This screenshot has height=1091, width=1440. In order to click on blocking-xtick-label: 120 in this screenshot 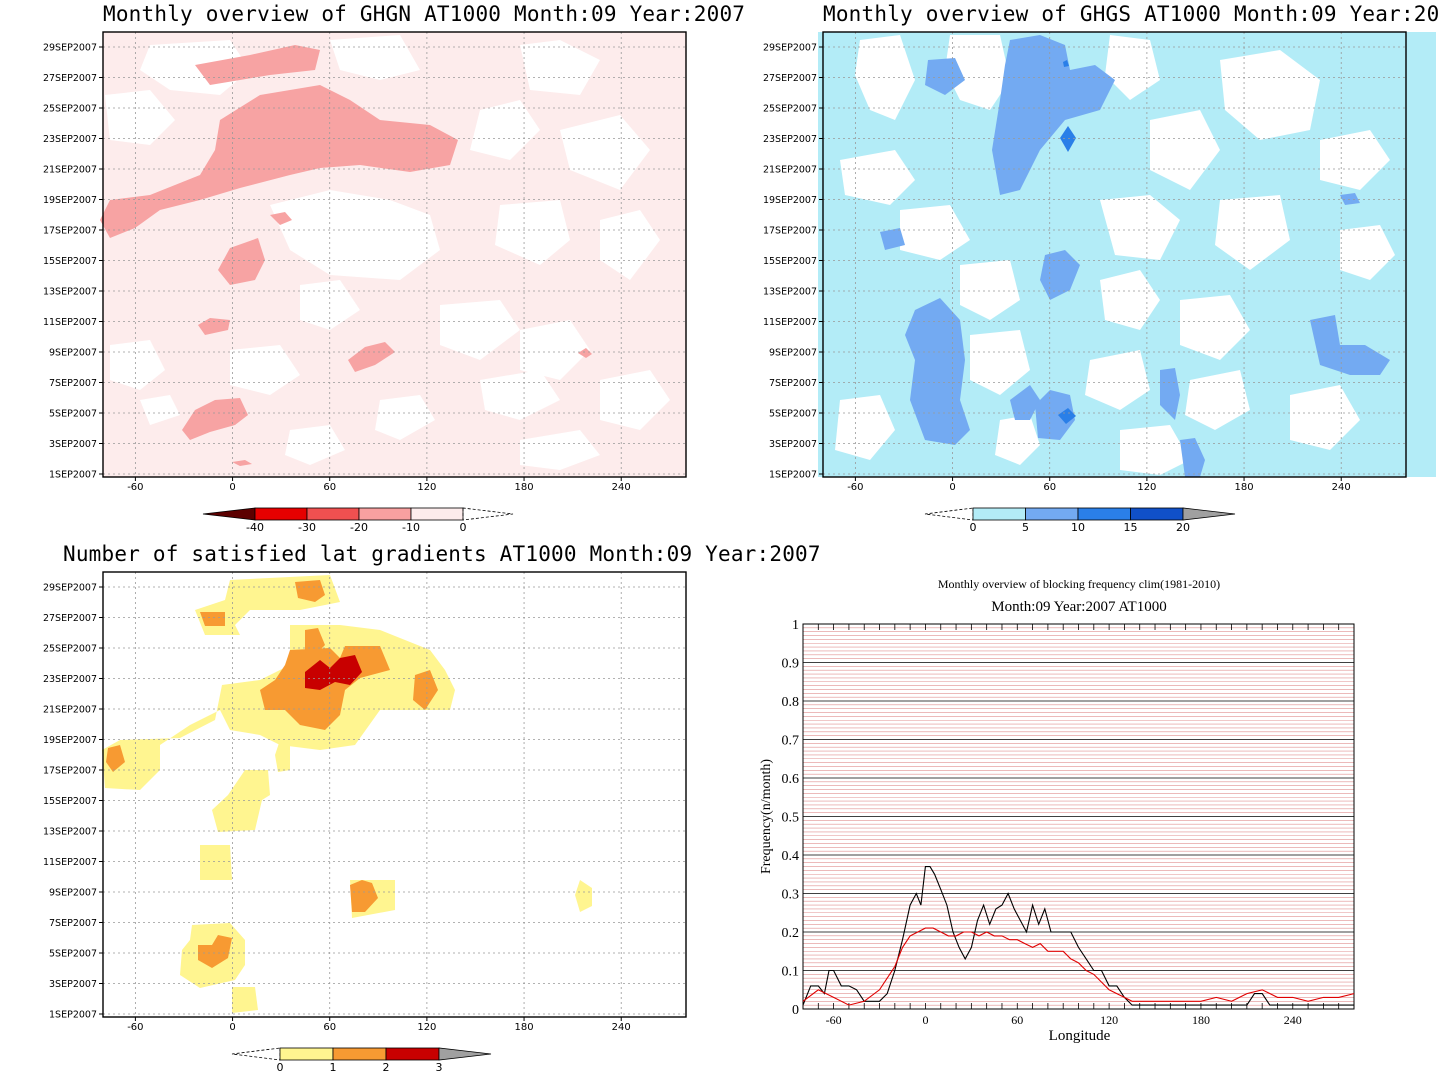, I will do `click(1109, 1020)`.